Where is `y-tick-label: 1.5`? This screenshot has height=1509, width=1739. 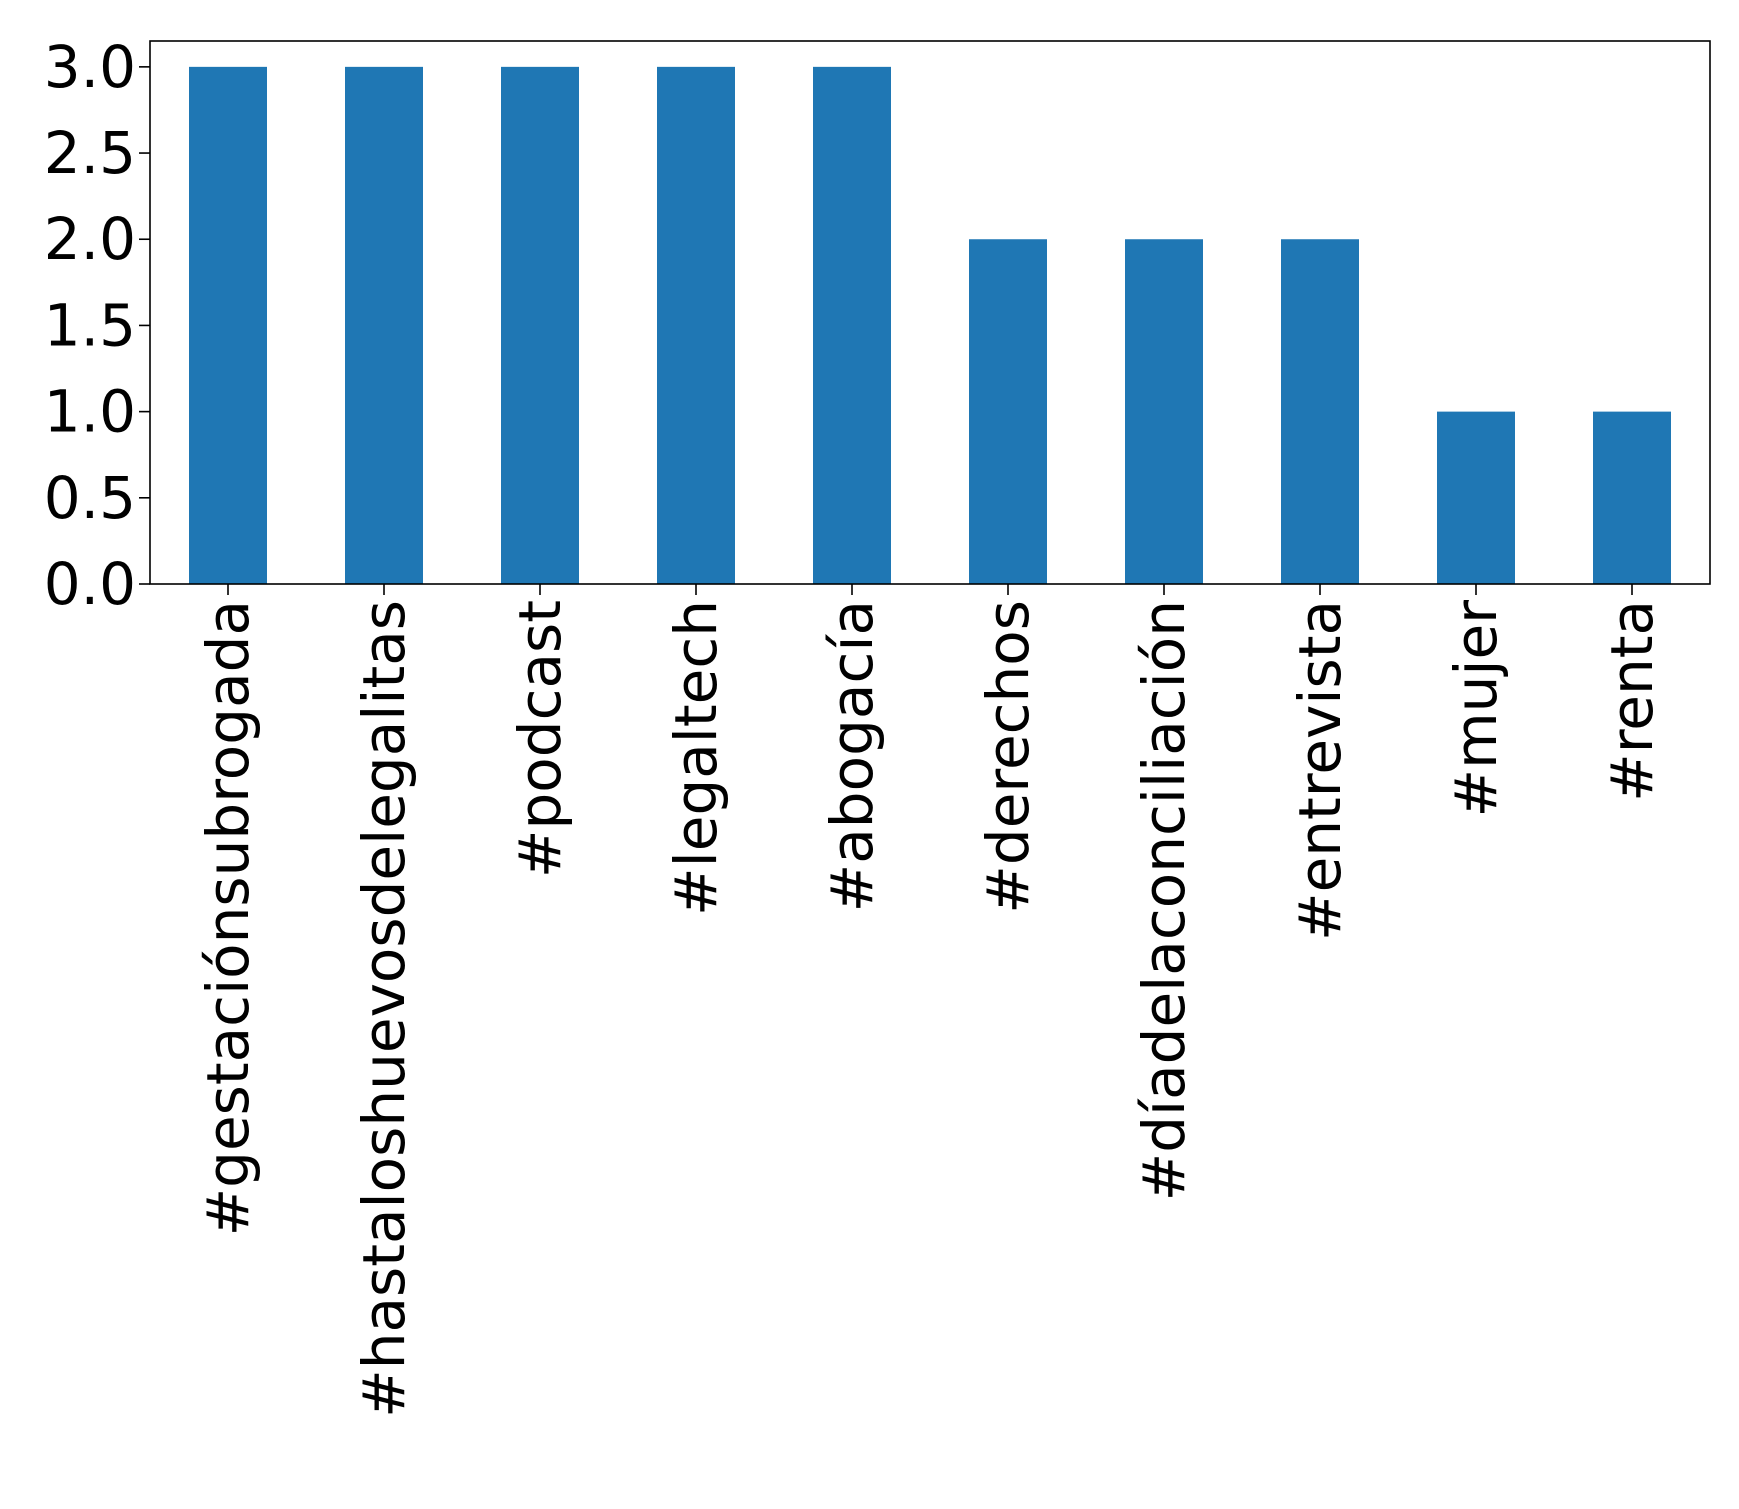
y-tick-label: 1.5 is located at coordinates (90, 325).